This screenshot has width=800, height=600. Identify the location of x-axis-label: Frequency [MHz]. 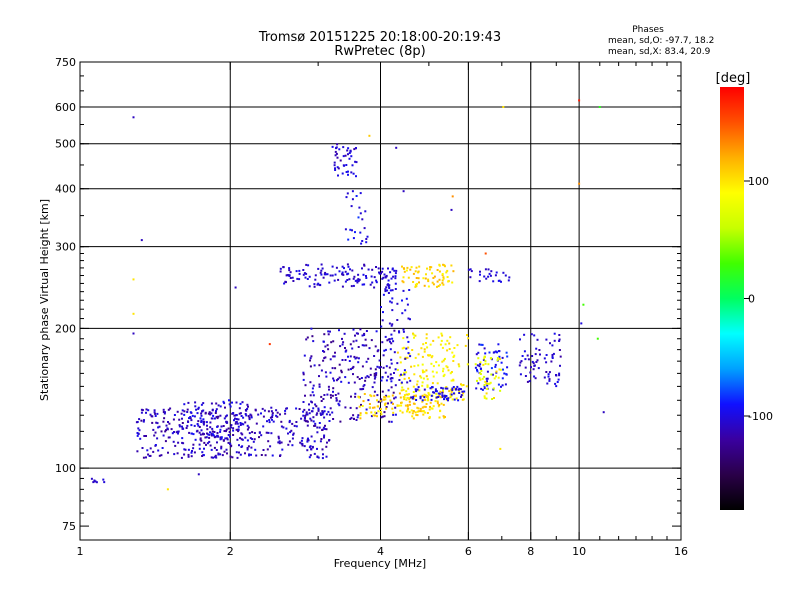
(380, 563).